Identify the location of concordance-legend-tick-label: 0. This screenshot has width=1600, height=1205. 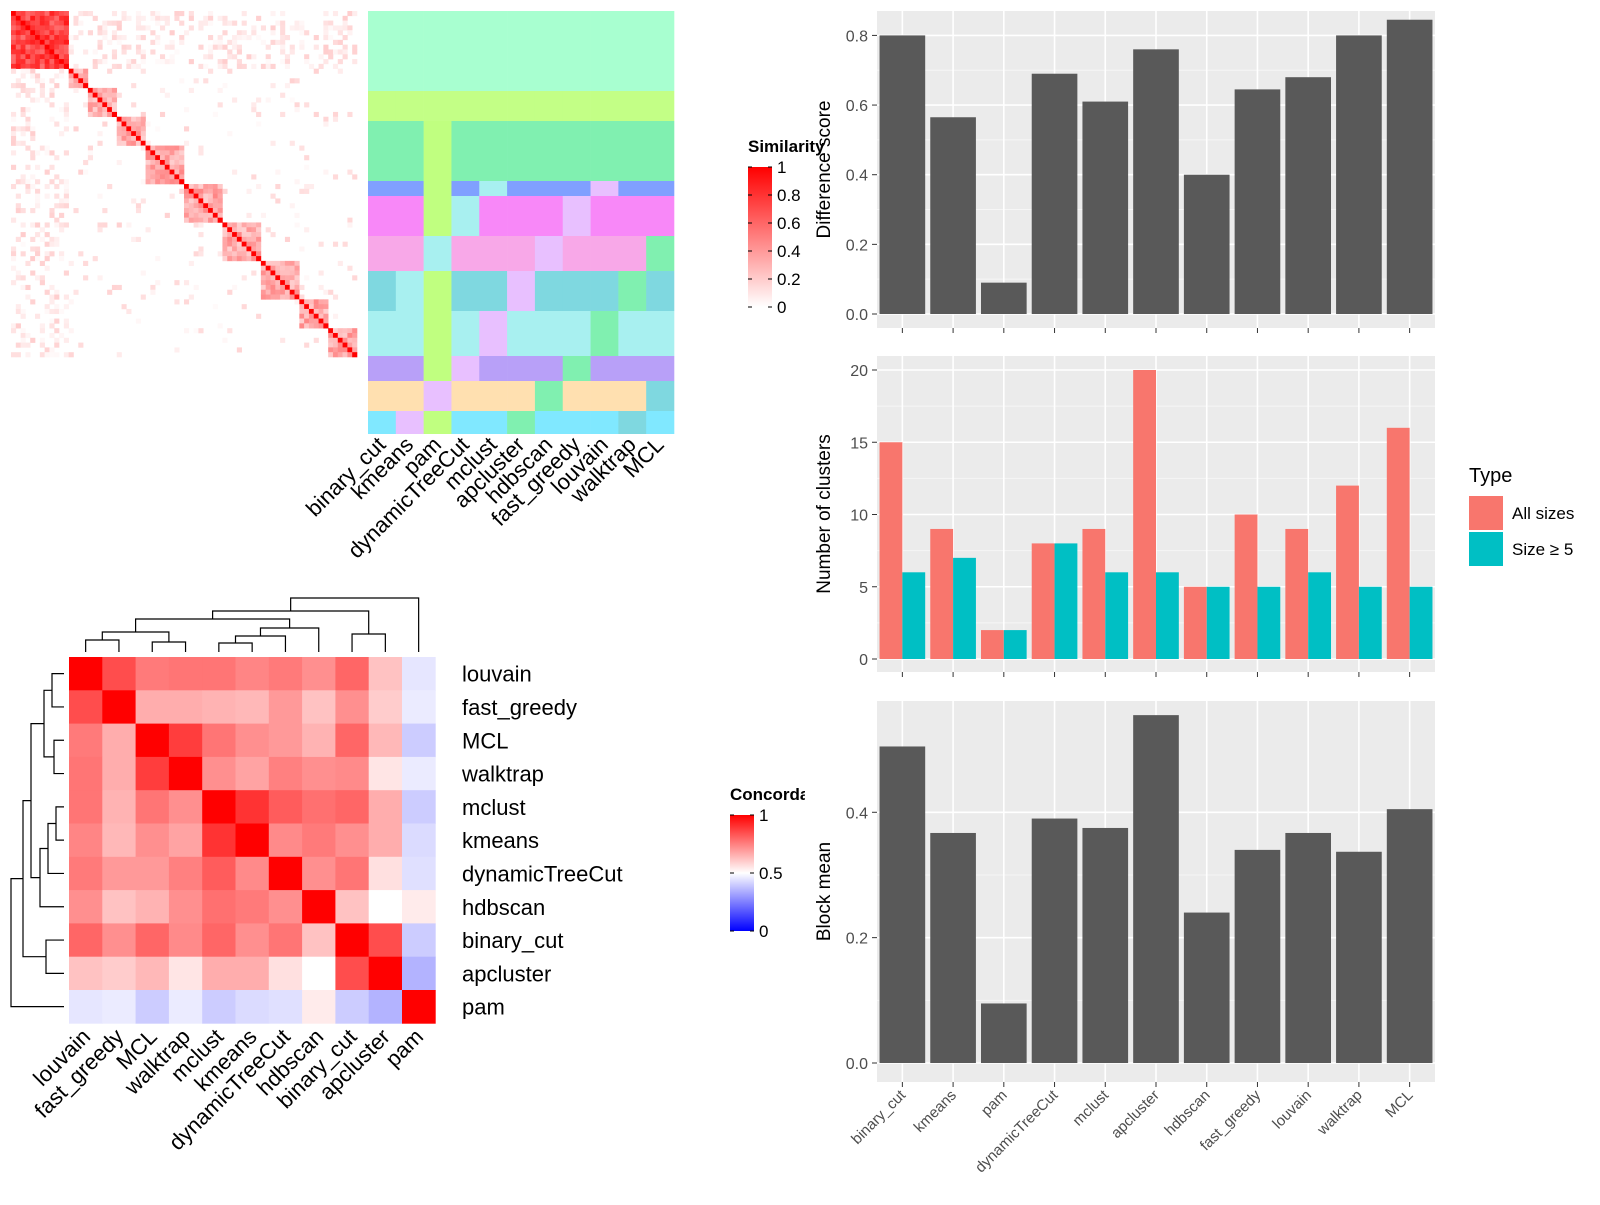
(763, 931).